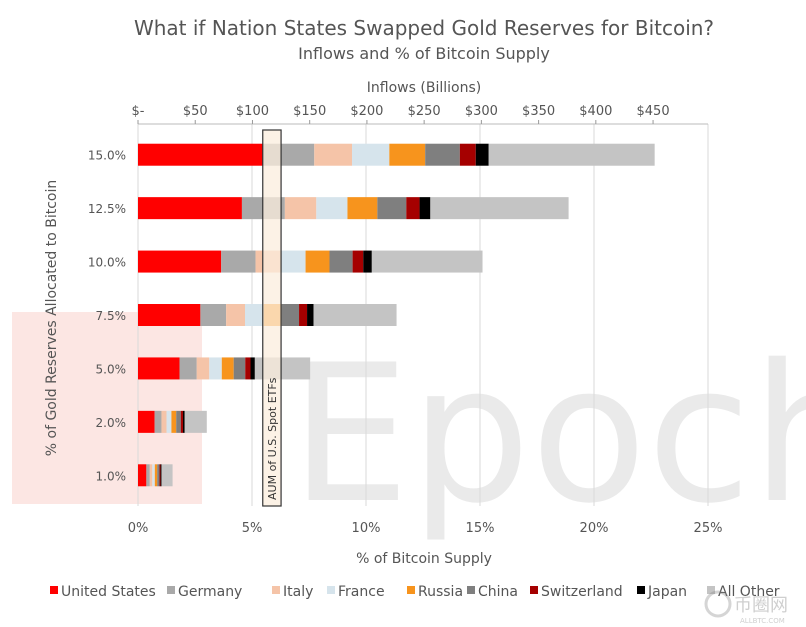  I want to click on legend-label: Japan, so click(667, 592).